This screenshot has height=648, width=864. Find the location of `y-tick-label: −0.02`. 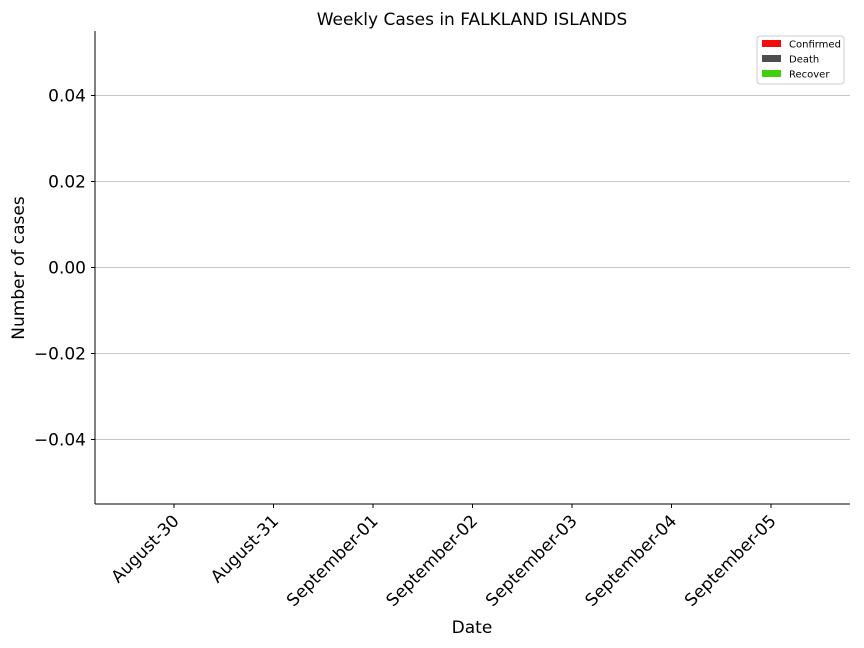

y-tick-label: −0.02 is located at coordinates (60, 355).